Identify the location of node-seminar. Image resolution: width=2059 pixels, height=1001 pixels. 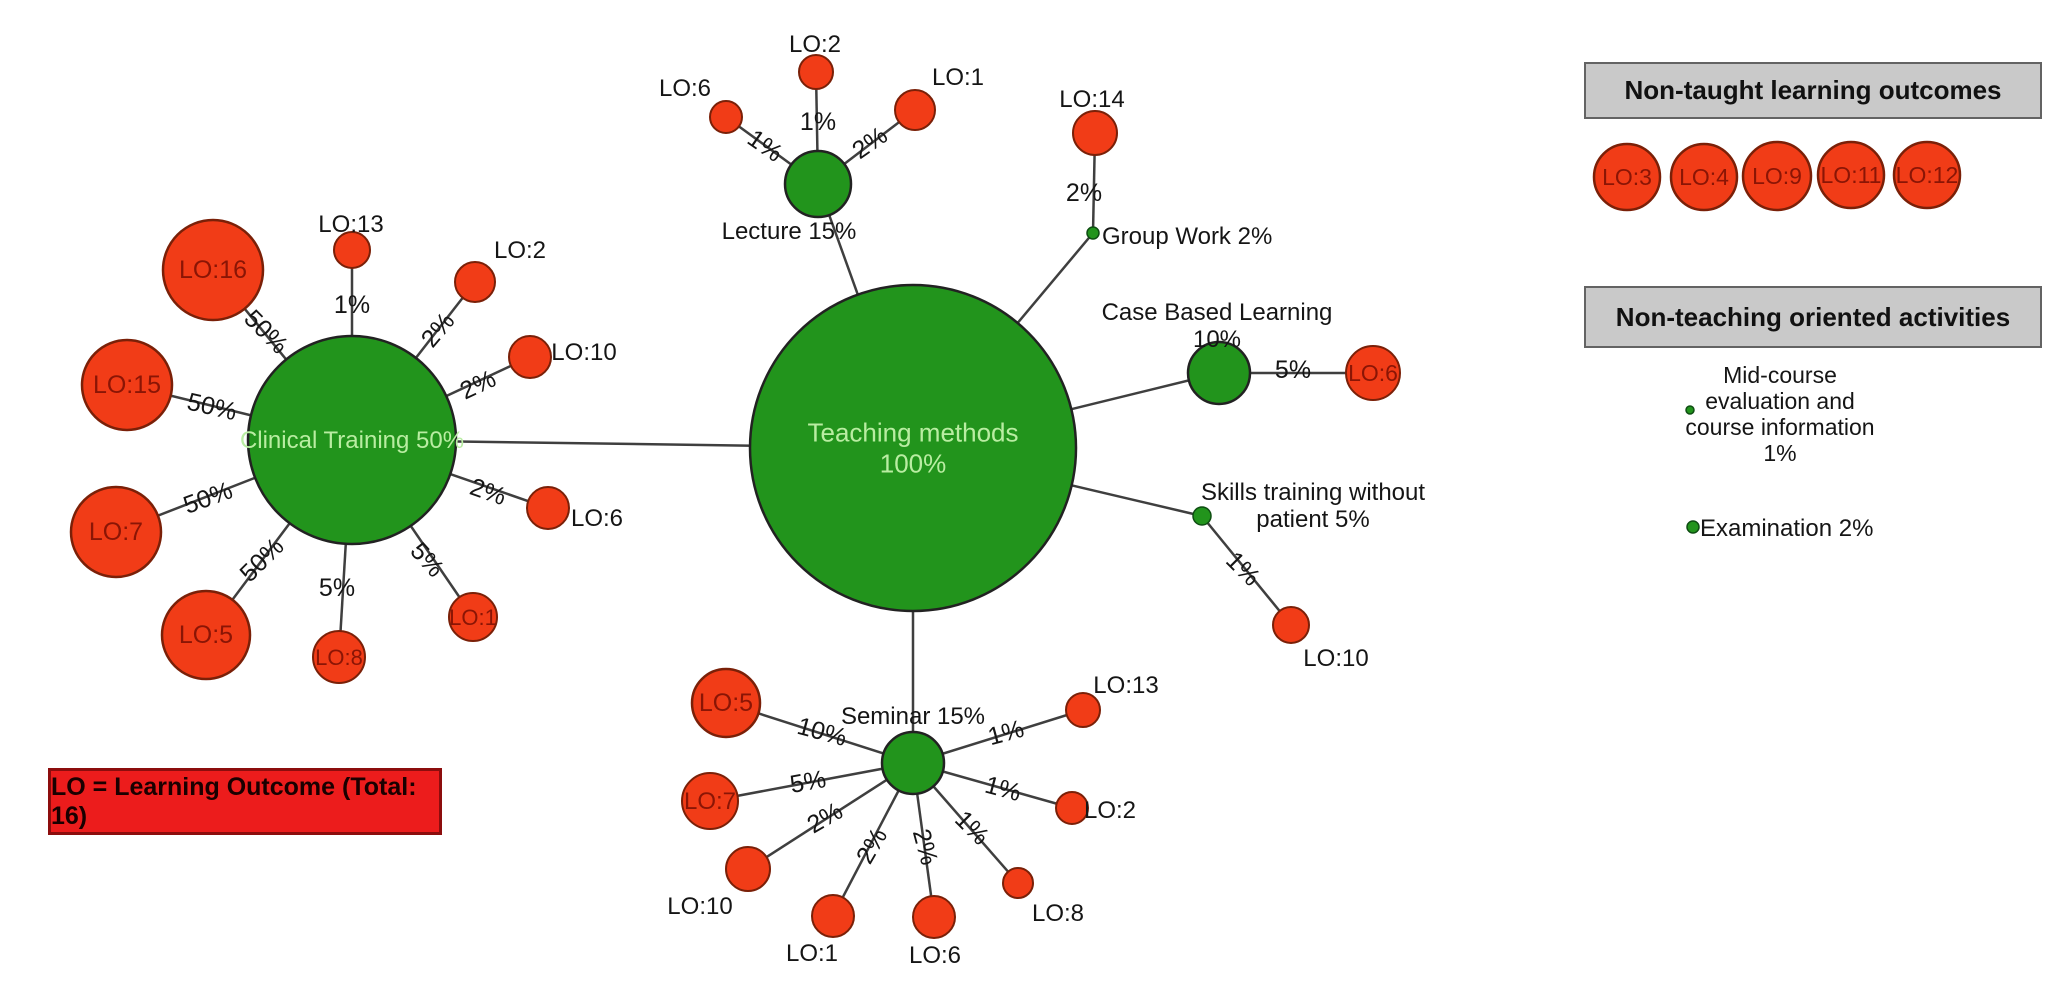
(913, 763).